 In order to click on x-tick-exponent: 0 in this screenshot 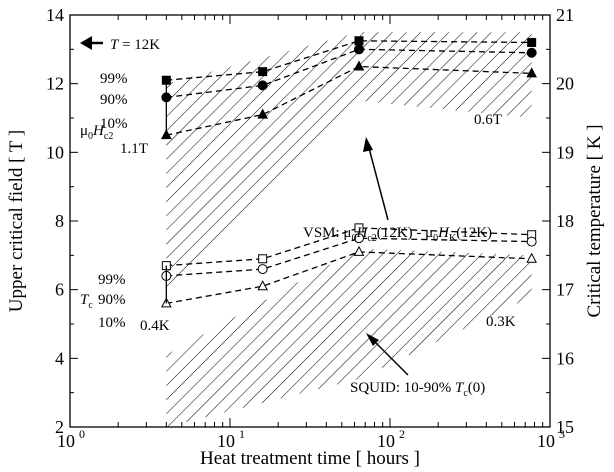, I will do `click(82, 434)`.